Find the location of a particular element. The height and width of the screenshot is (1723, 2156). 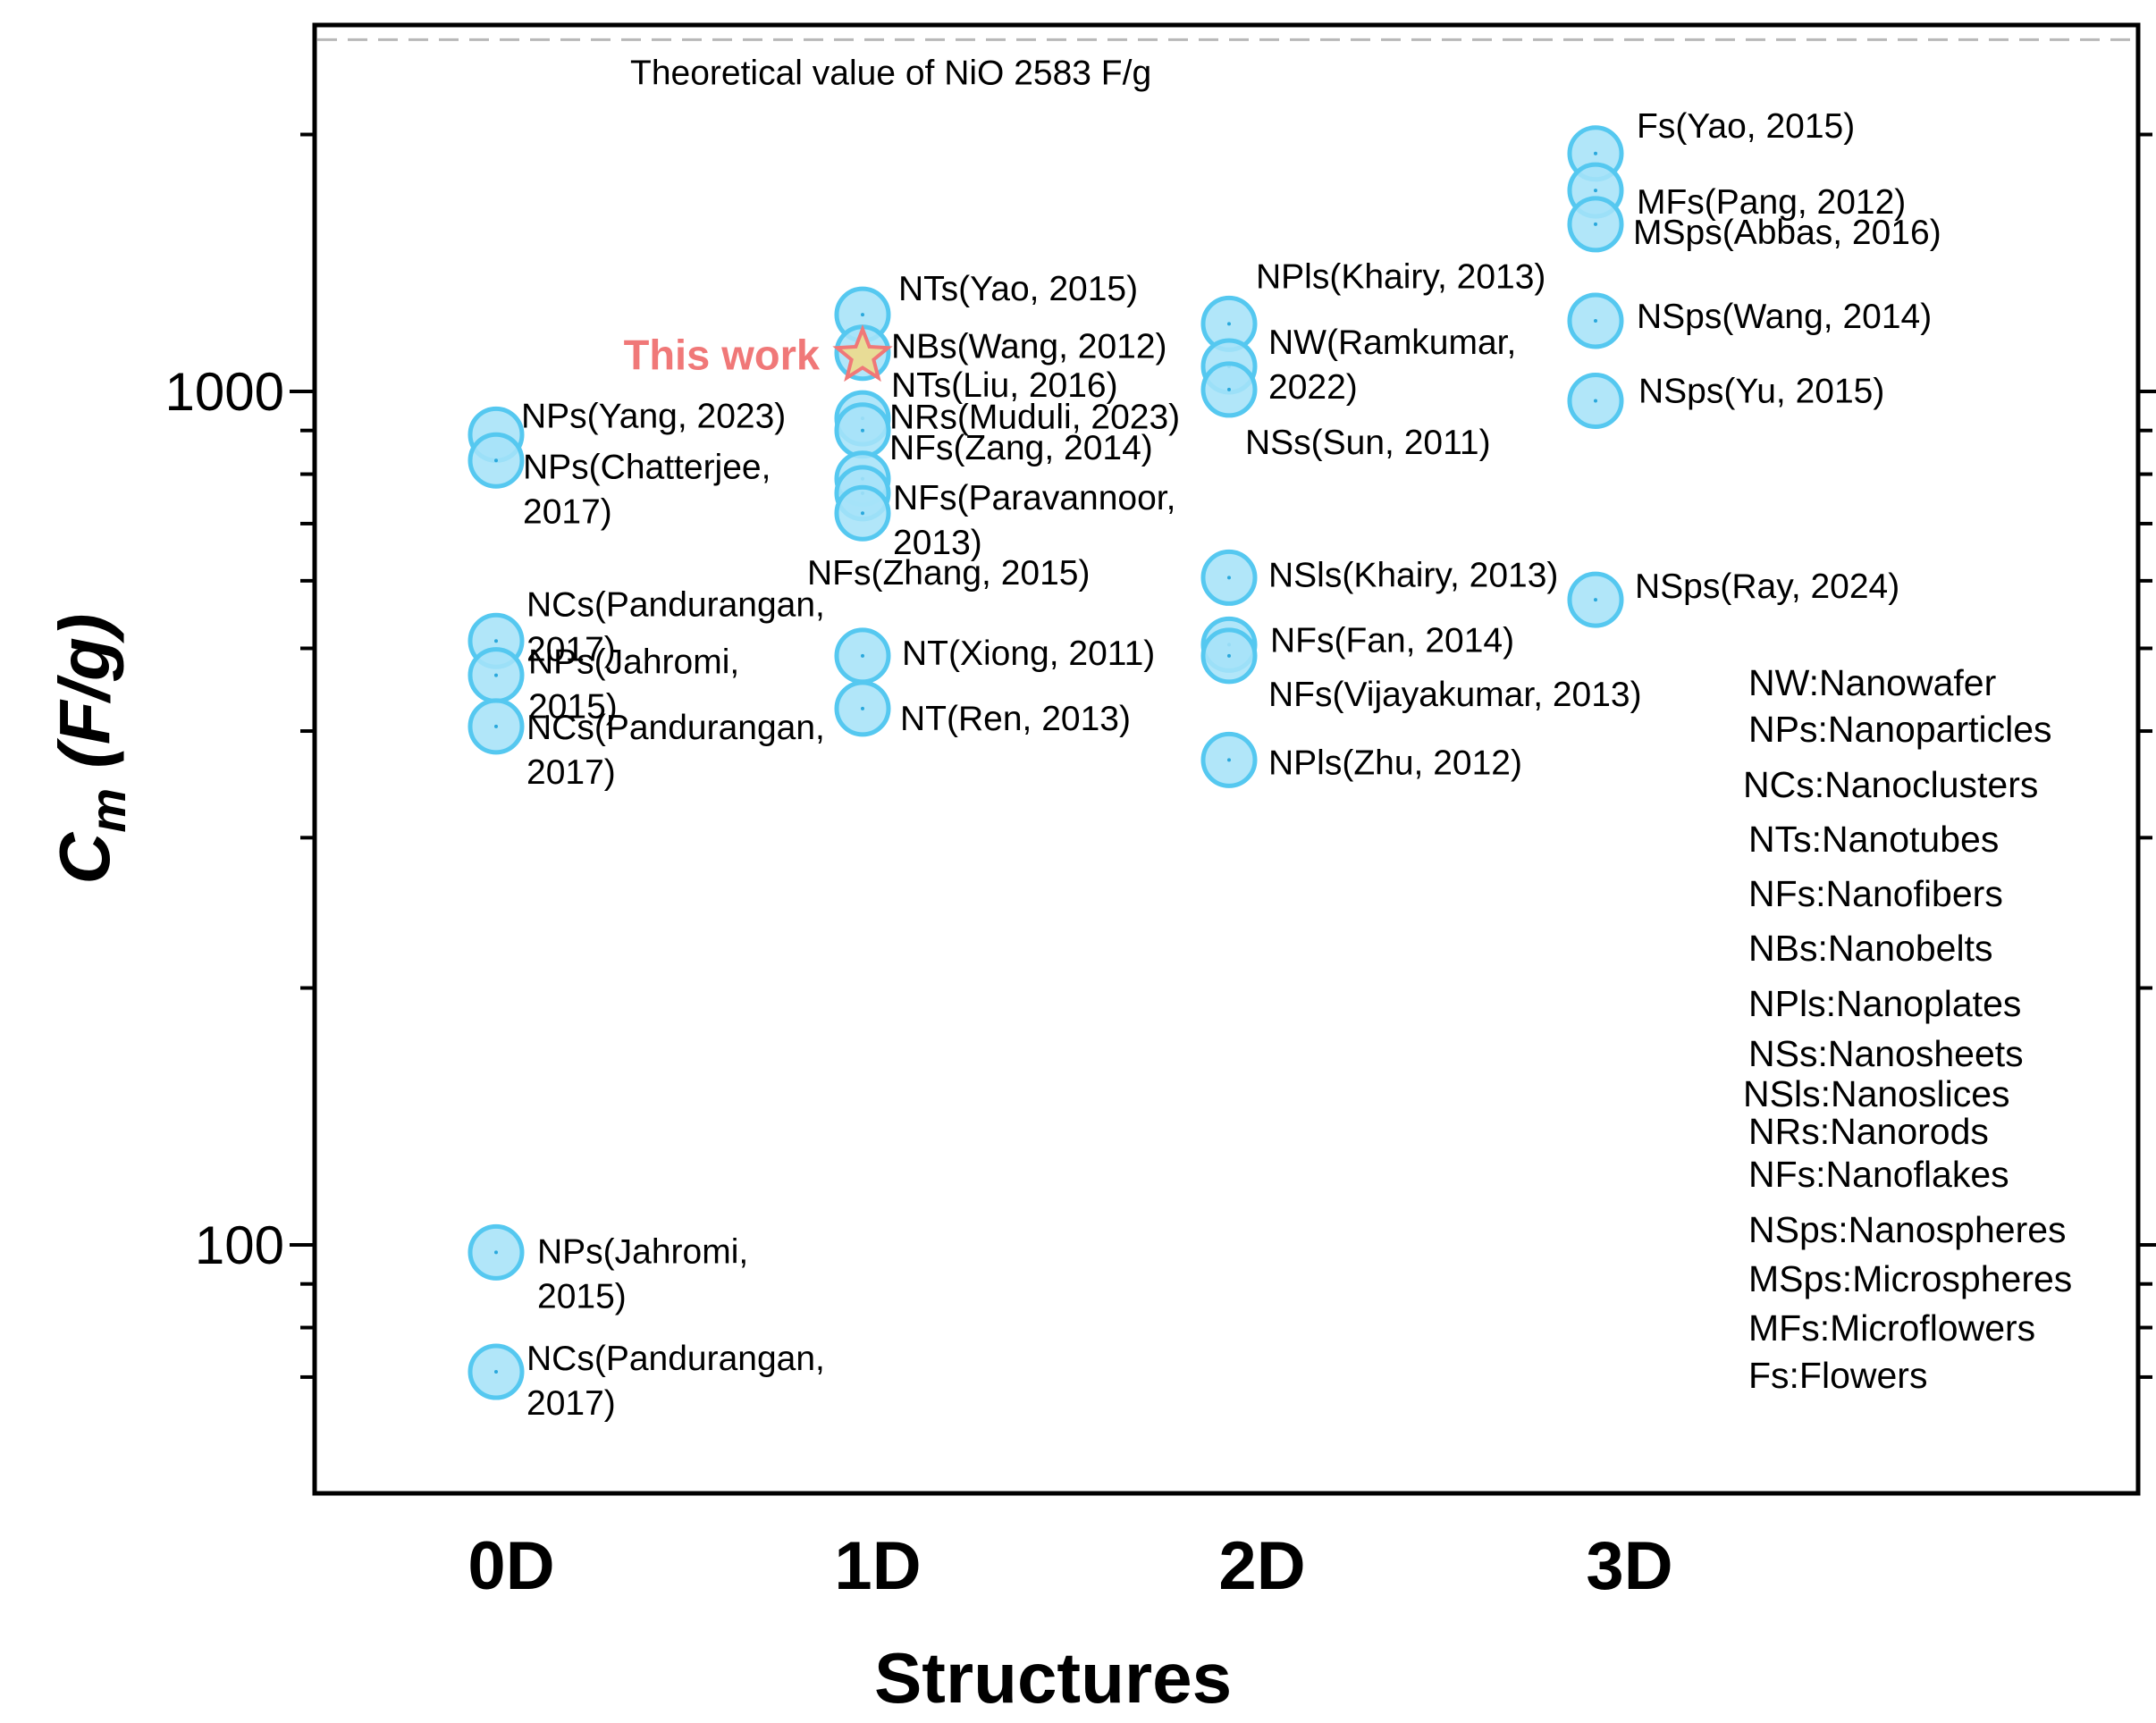

data-point-label: MSps(Abbas, 2016) is located at coordinates (1787, 233).